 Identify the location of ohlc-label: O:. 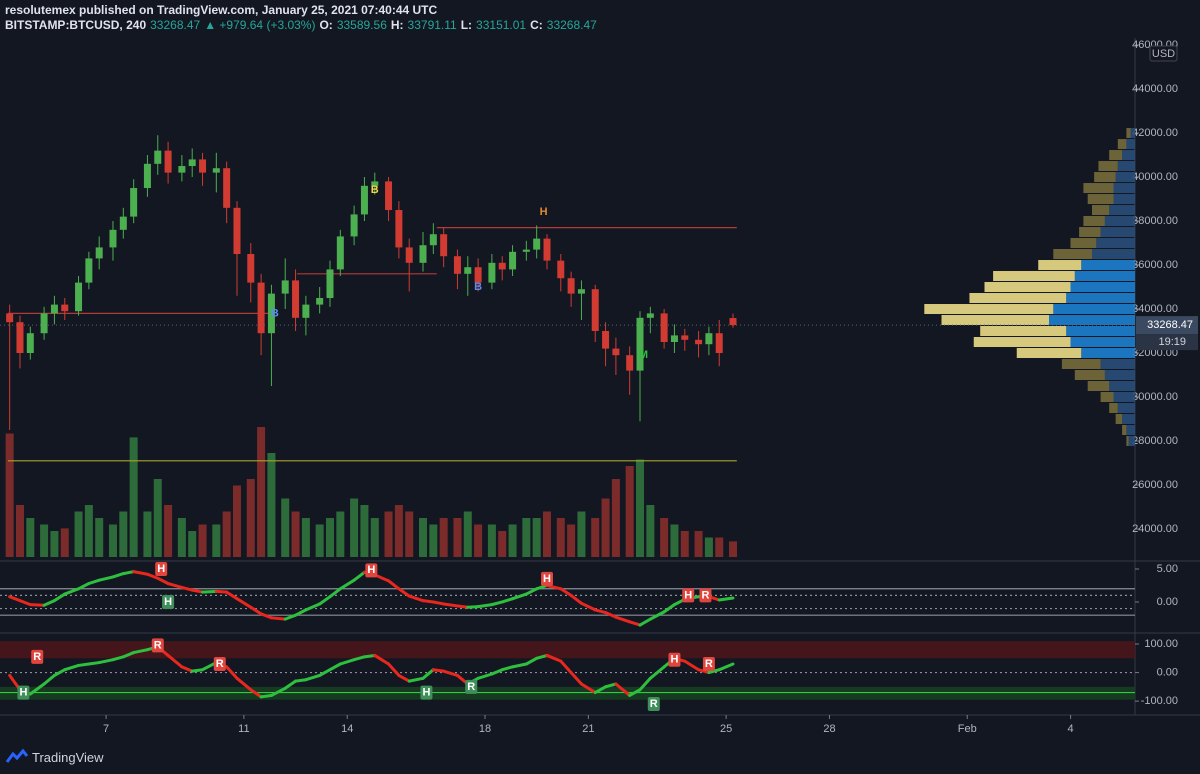
(326, 25).